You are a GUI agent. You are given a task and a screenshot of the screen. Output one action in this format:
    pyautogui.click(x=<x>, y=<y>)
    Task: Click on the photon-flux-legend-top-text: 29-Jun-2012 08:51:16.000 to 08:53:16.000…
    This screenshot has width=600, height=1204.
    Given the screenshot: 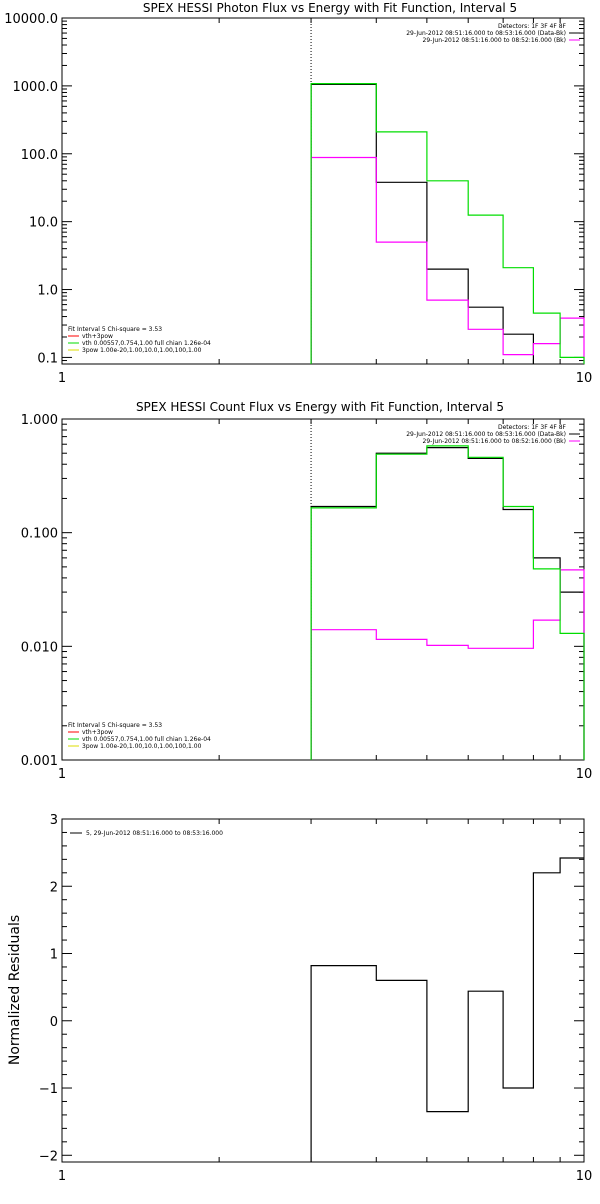 What is the action you would take?
    pyautogui.click(x=486, y=33)
    